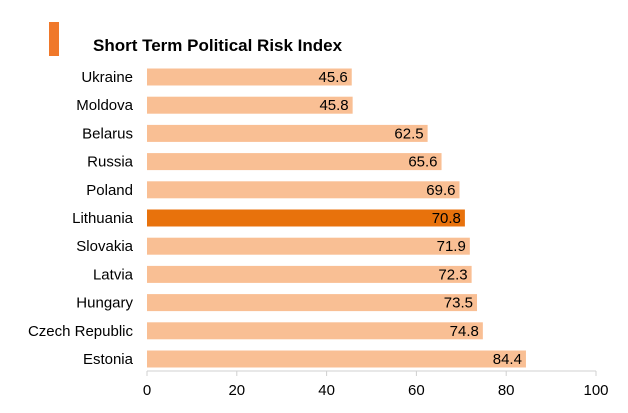 The height and width of the screenshot is (413, 628). I want to click on x-tick-label-20: 20, so click(236, 390).